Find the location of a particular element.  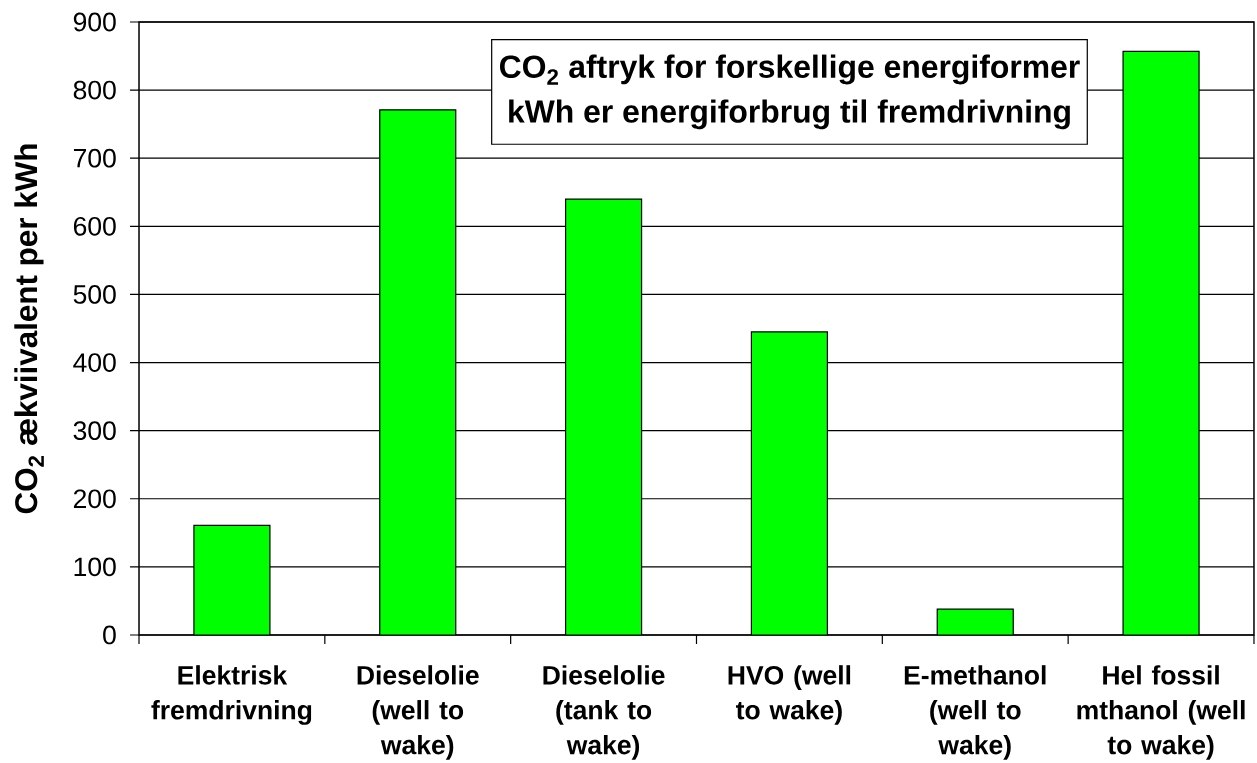

y-tick-label: 0 is located at coordinates (109, 635).